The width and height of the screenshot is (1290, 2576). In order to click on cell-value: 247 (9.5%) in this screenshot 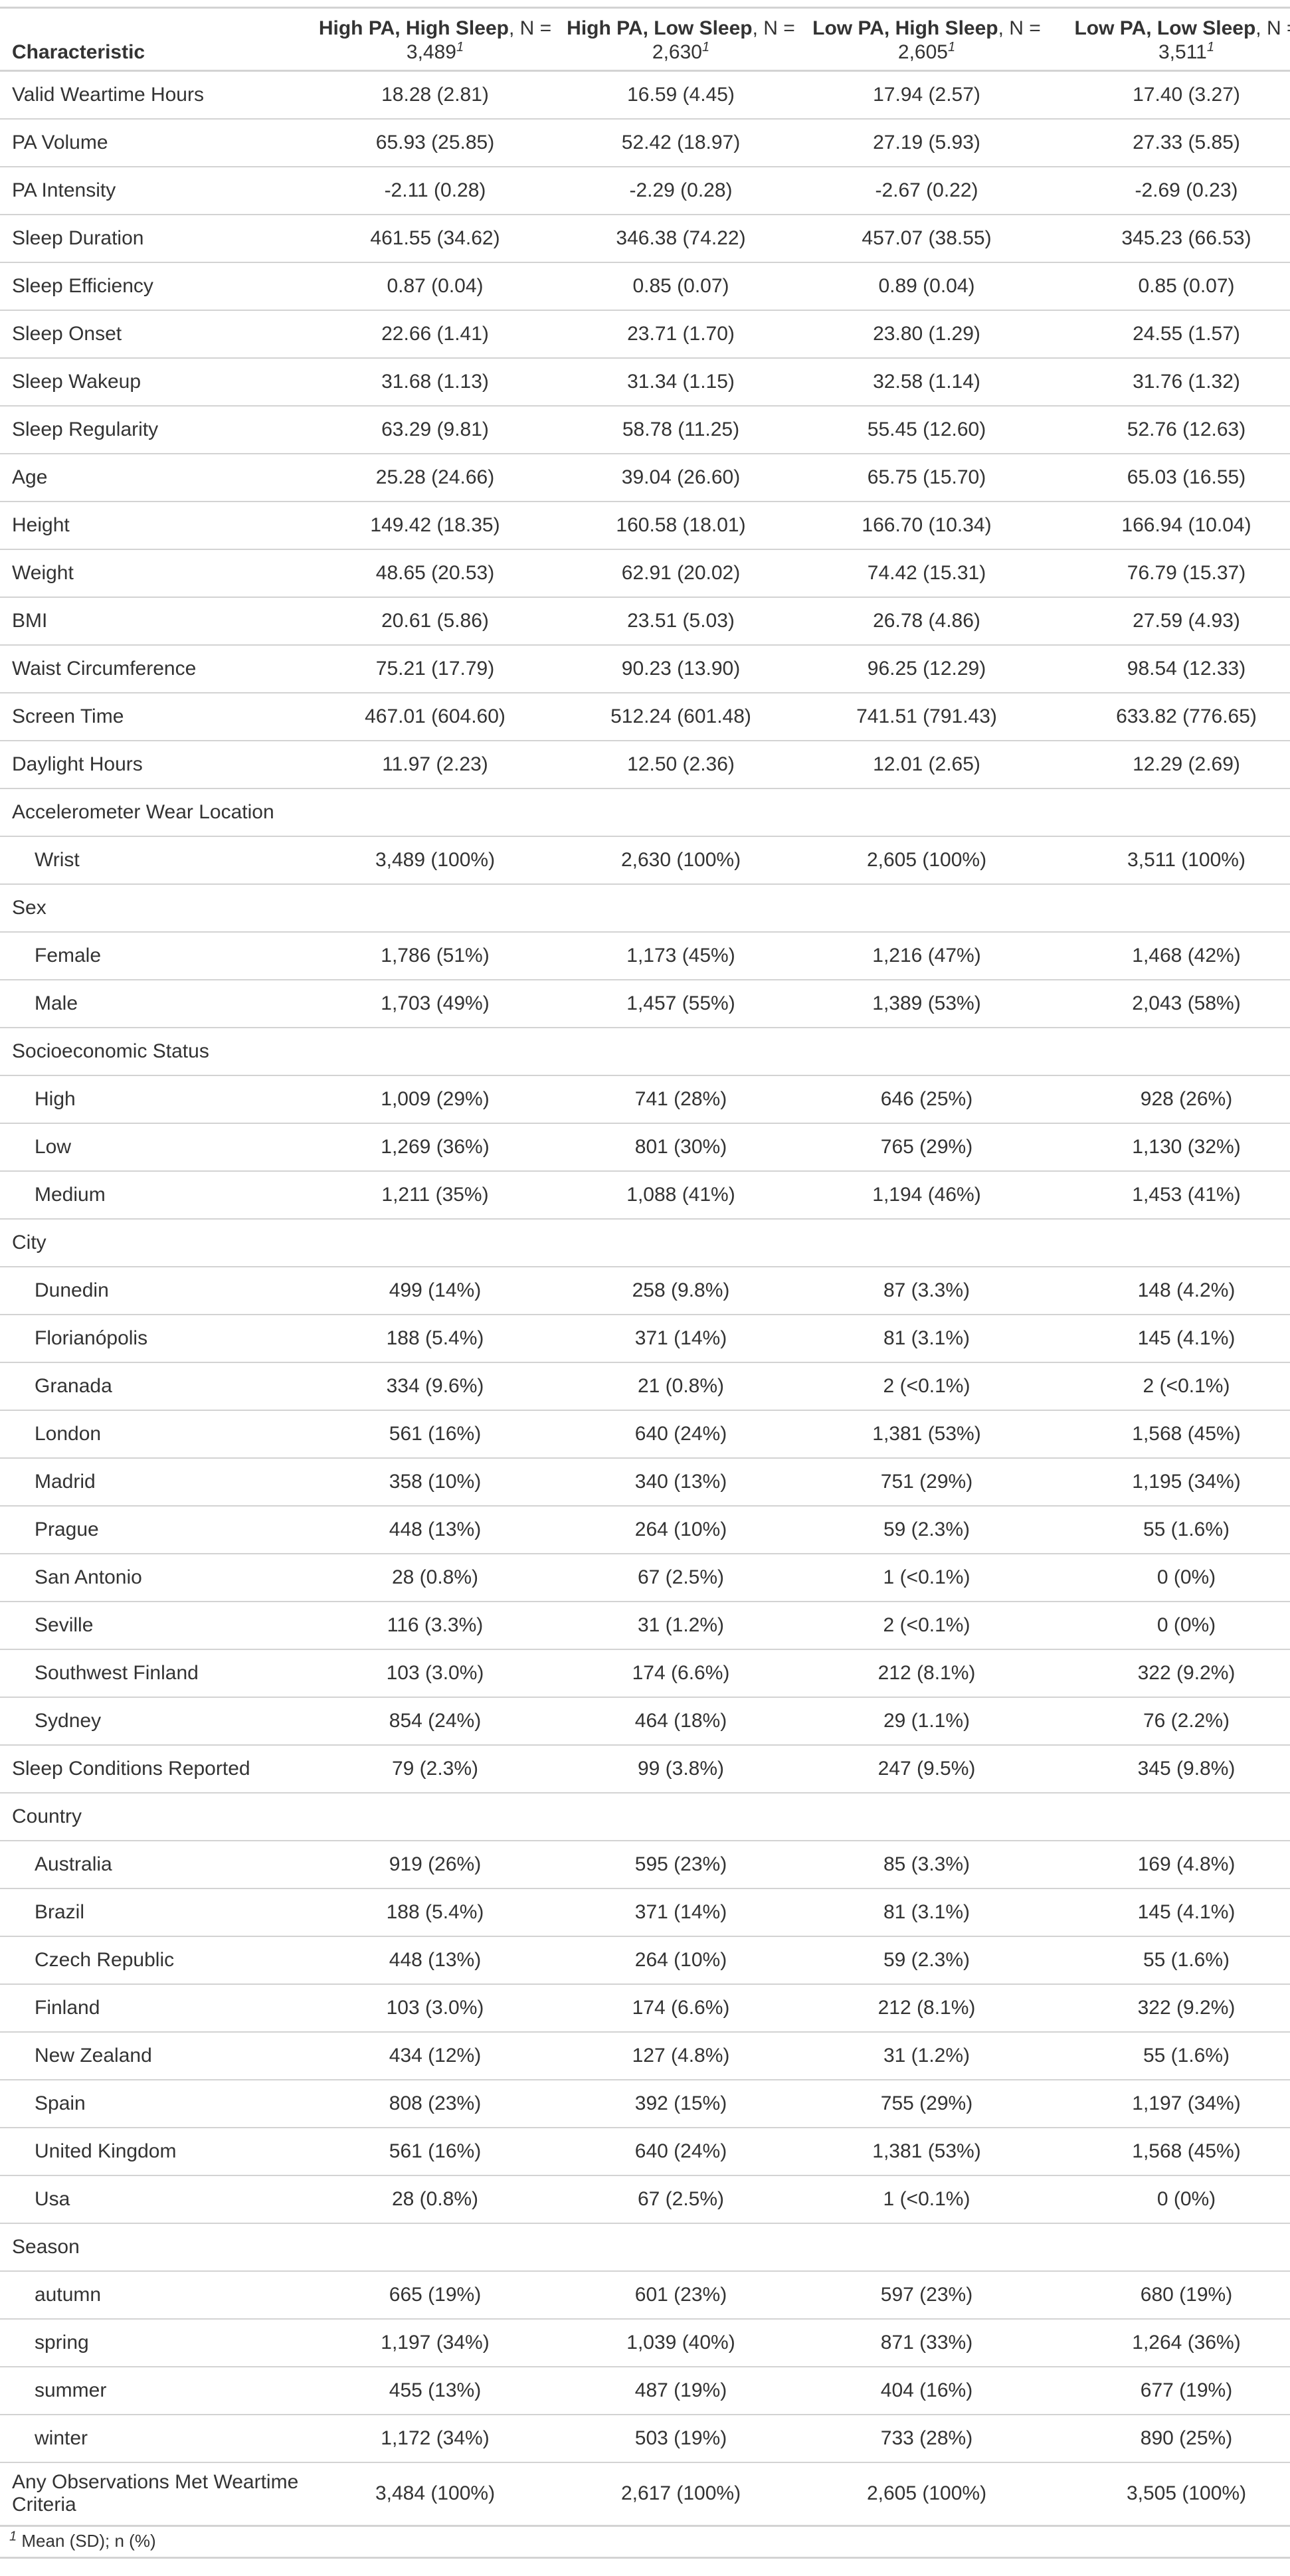, I will do `click(927, 1768)`.